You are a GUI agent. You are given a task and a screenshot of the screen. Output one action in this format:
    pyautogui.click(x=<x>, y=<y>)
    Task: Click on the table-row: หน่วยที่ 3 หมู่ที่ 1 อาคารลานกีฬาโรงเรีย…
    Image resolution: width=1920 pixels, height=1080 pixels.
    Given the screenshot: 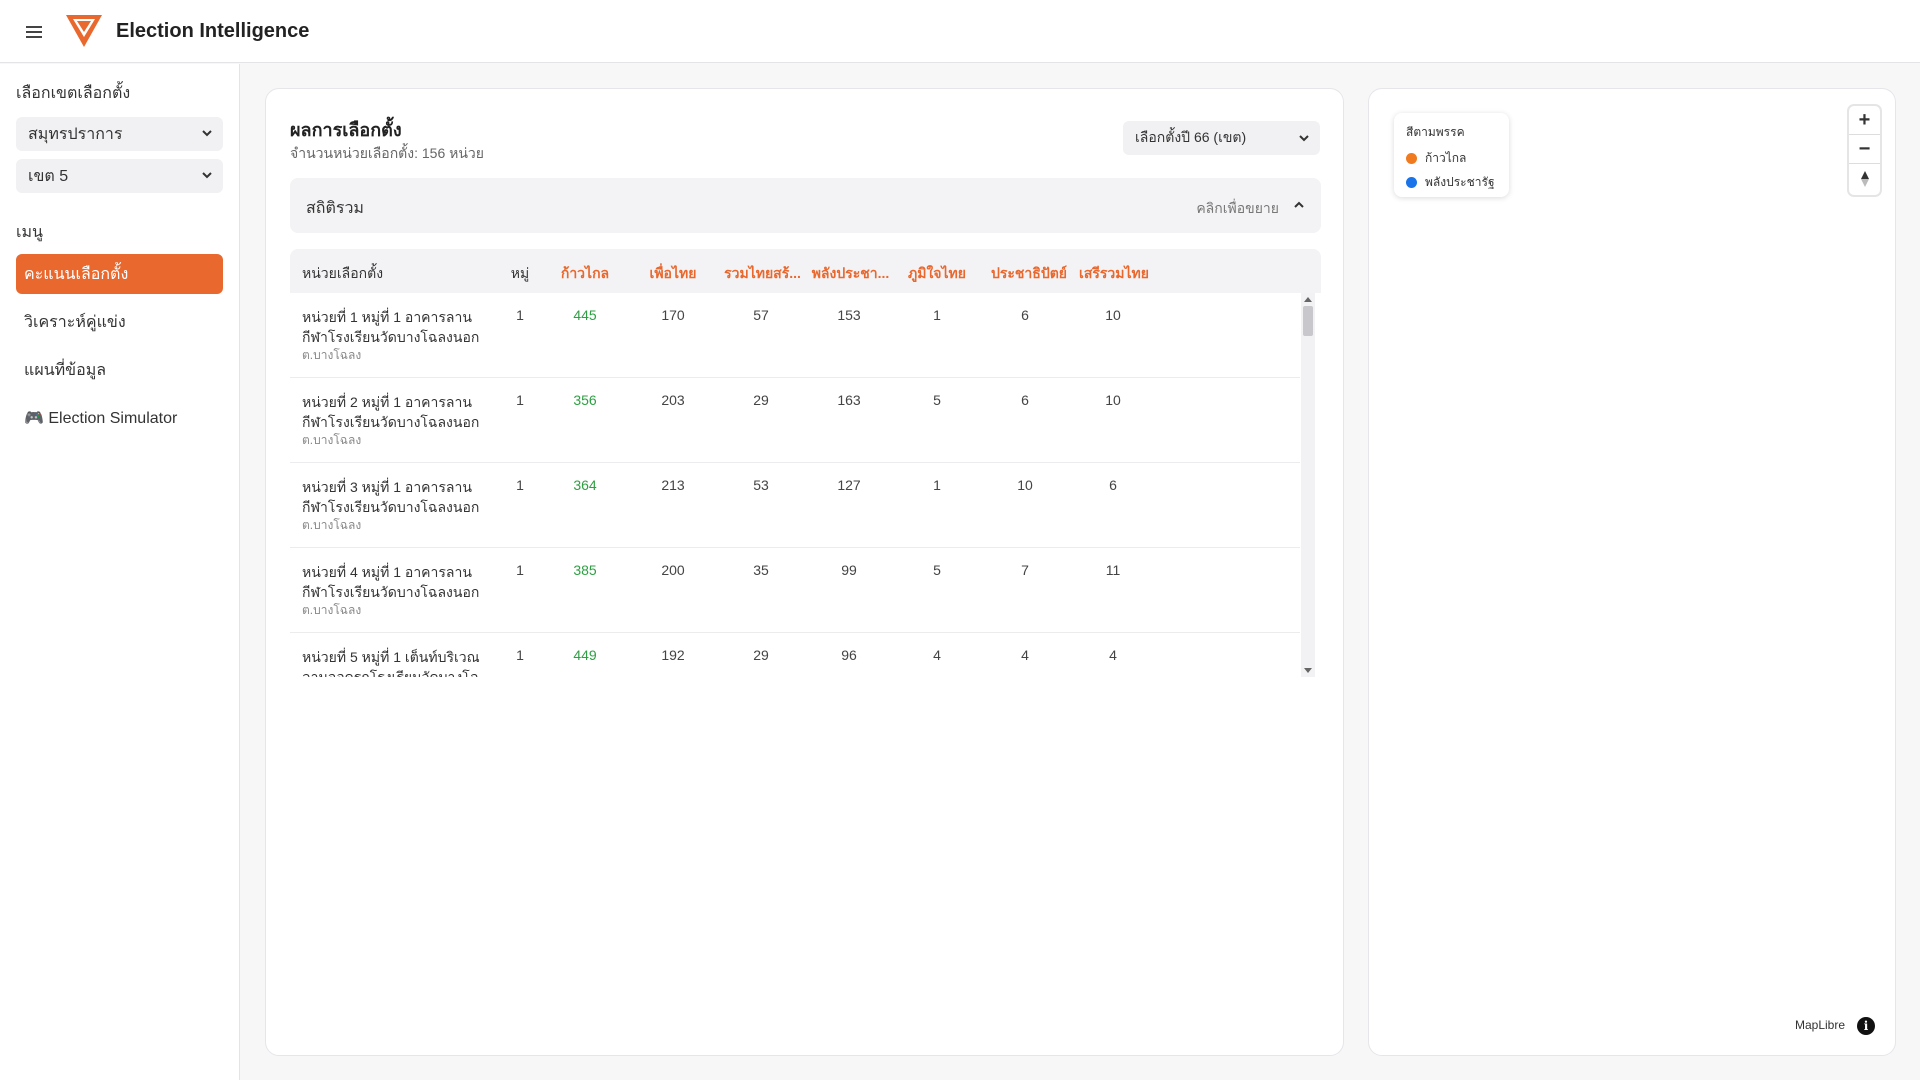 What is the action you would take?
    pyautogui.click(x=795, y=505)
    